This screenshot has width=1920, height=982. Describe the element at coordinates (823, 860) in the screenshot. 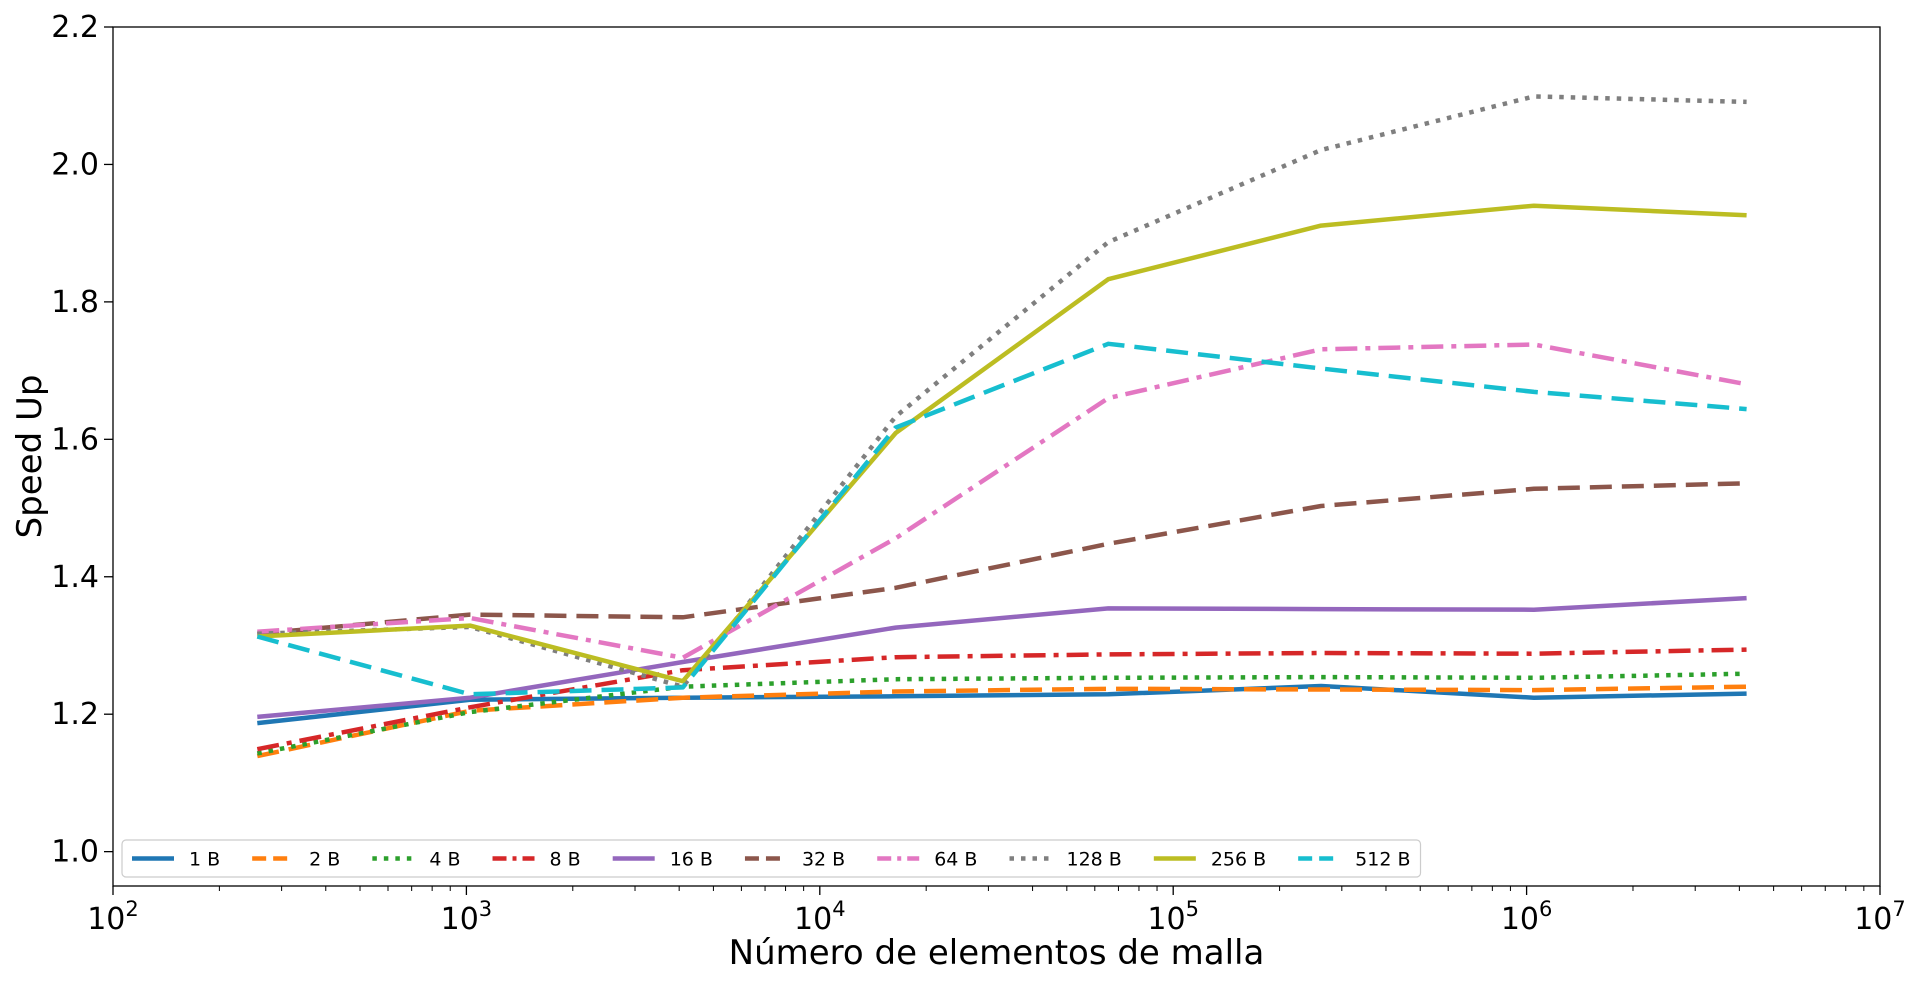

I see `legend-label-5: 32 B` at that location.